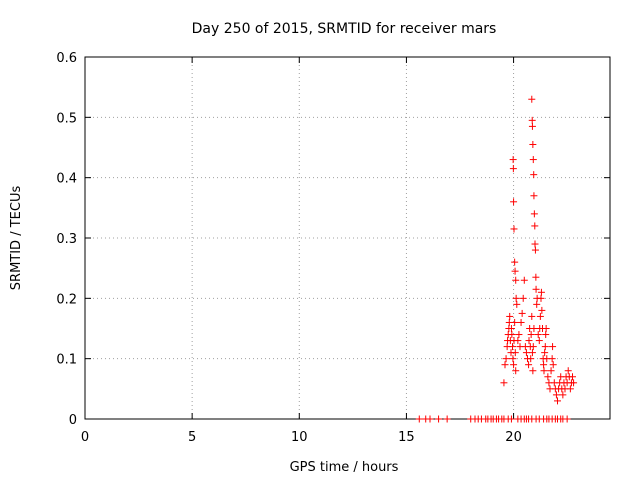 This screenshot has width=640, height=480. Describe the element at coordinates (406, 437) in the screenshot. I see `x-tick-label: 15` at that location.